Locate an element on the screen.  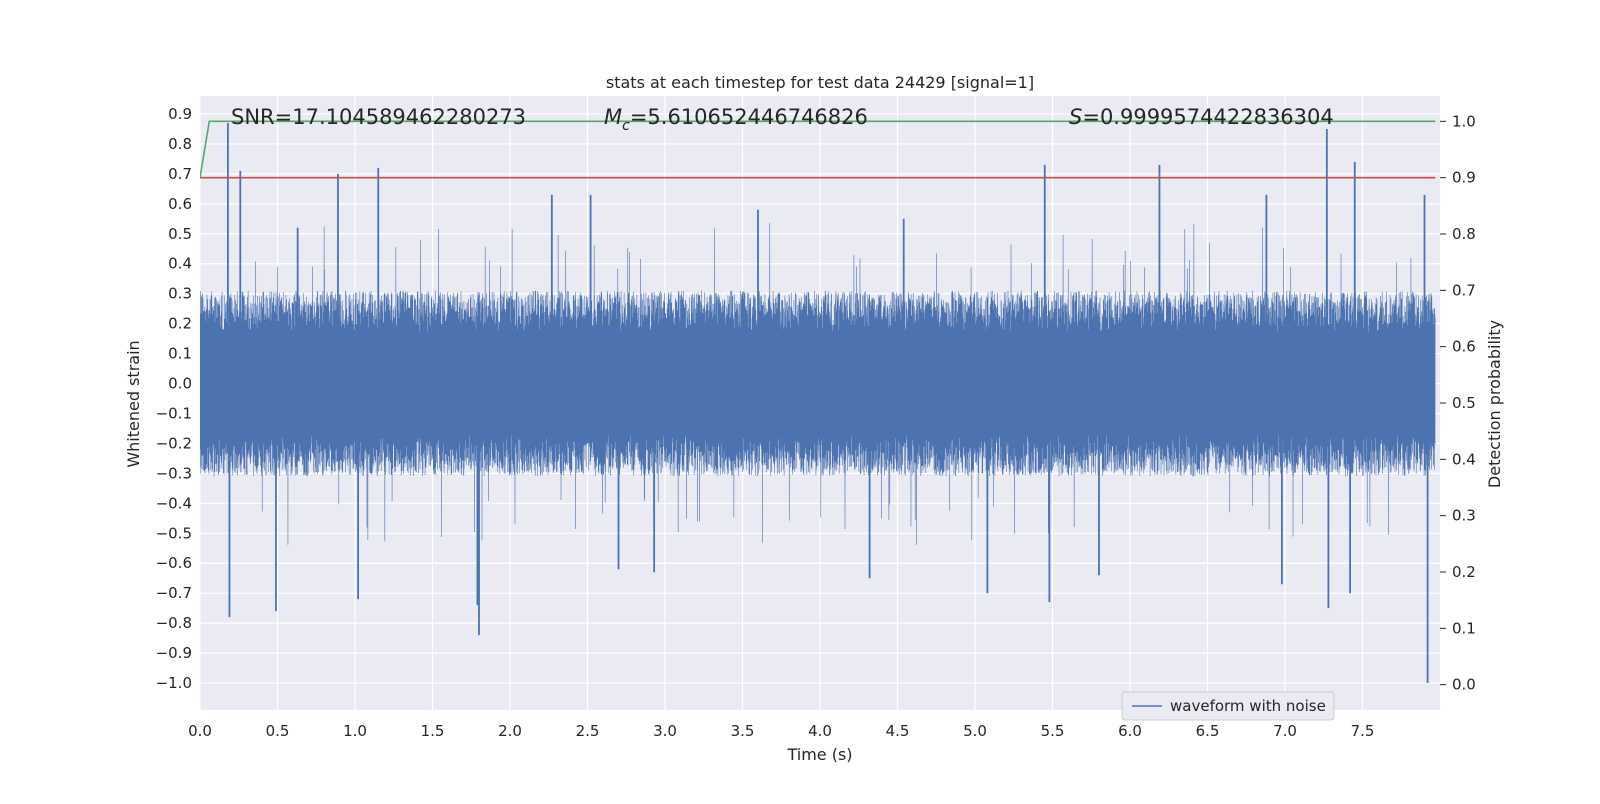
x-tick-label: 2.5 is located at coordinates (588, 731).